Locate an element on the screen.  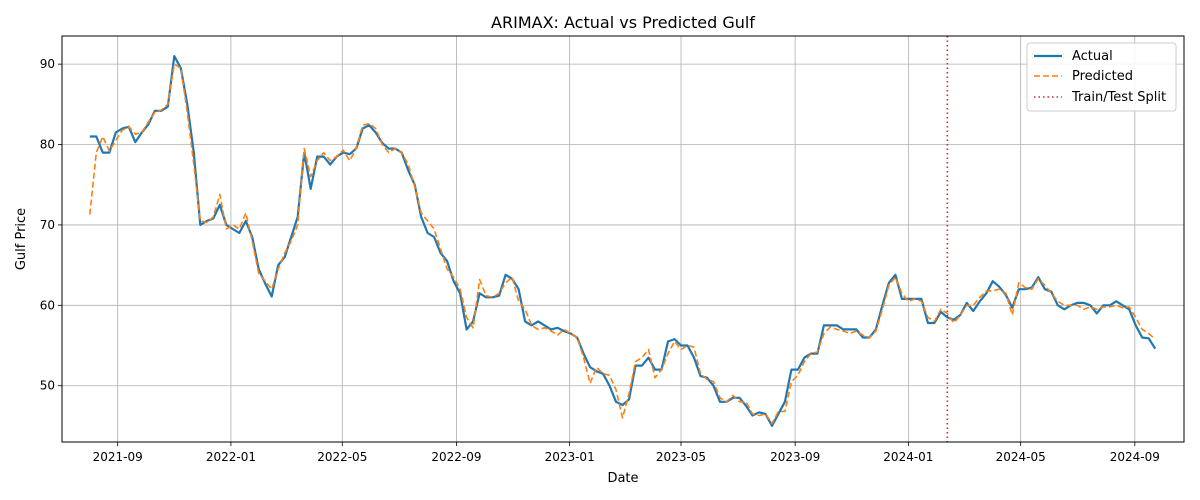
chart-title: ARIMAX: Actual vs Predicted Gulf is located at coordinates (623, 22).